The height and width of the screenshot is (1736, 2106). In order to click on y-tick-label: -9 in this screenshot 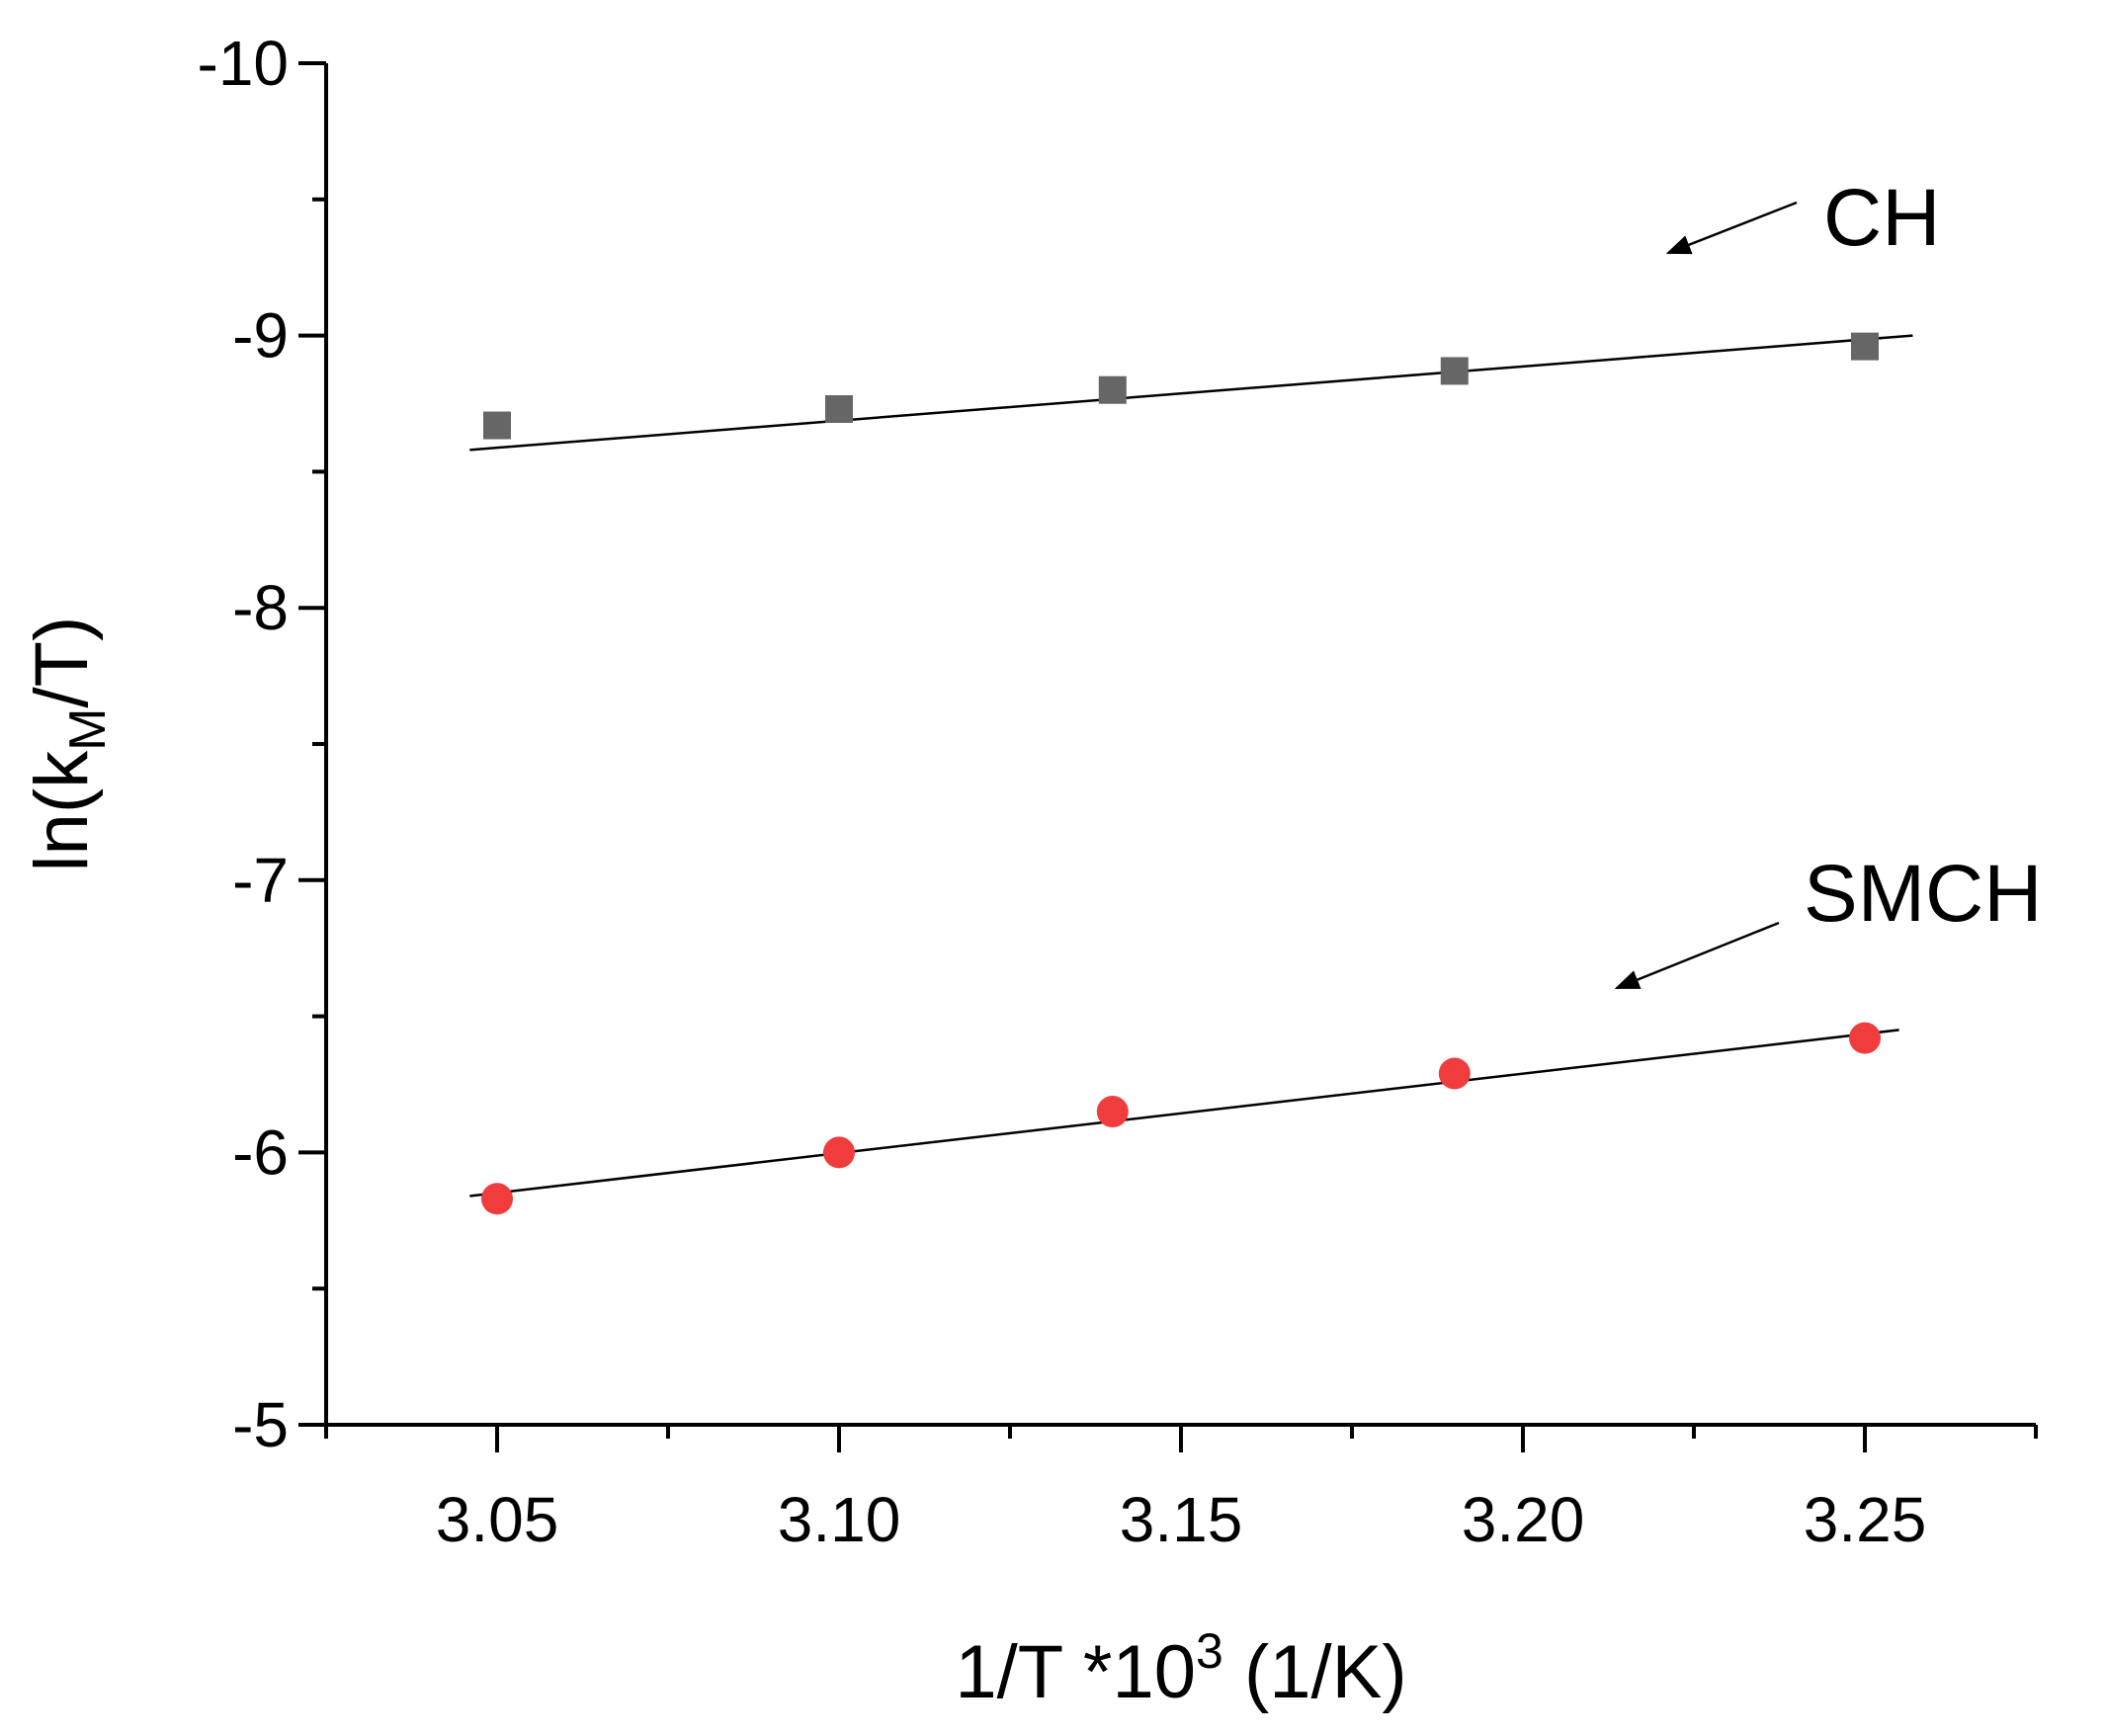, I will do `click(260, 336)`.